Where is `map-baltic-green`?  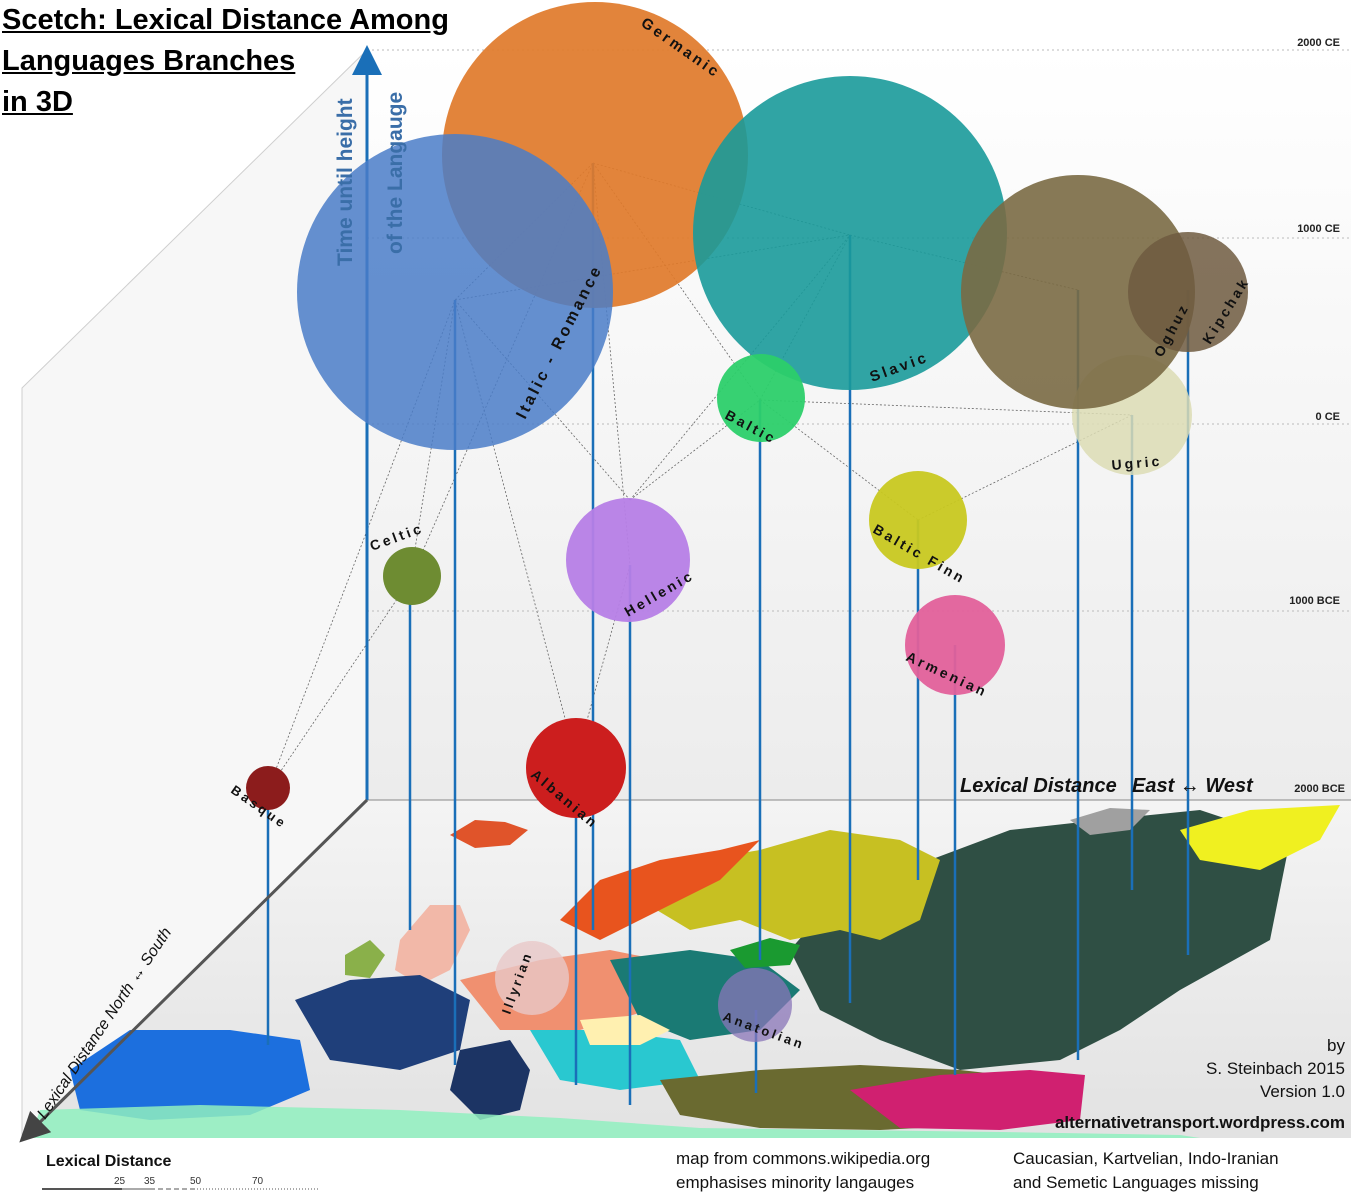 map-baltic-green is located at coordinates (765, 953).